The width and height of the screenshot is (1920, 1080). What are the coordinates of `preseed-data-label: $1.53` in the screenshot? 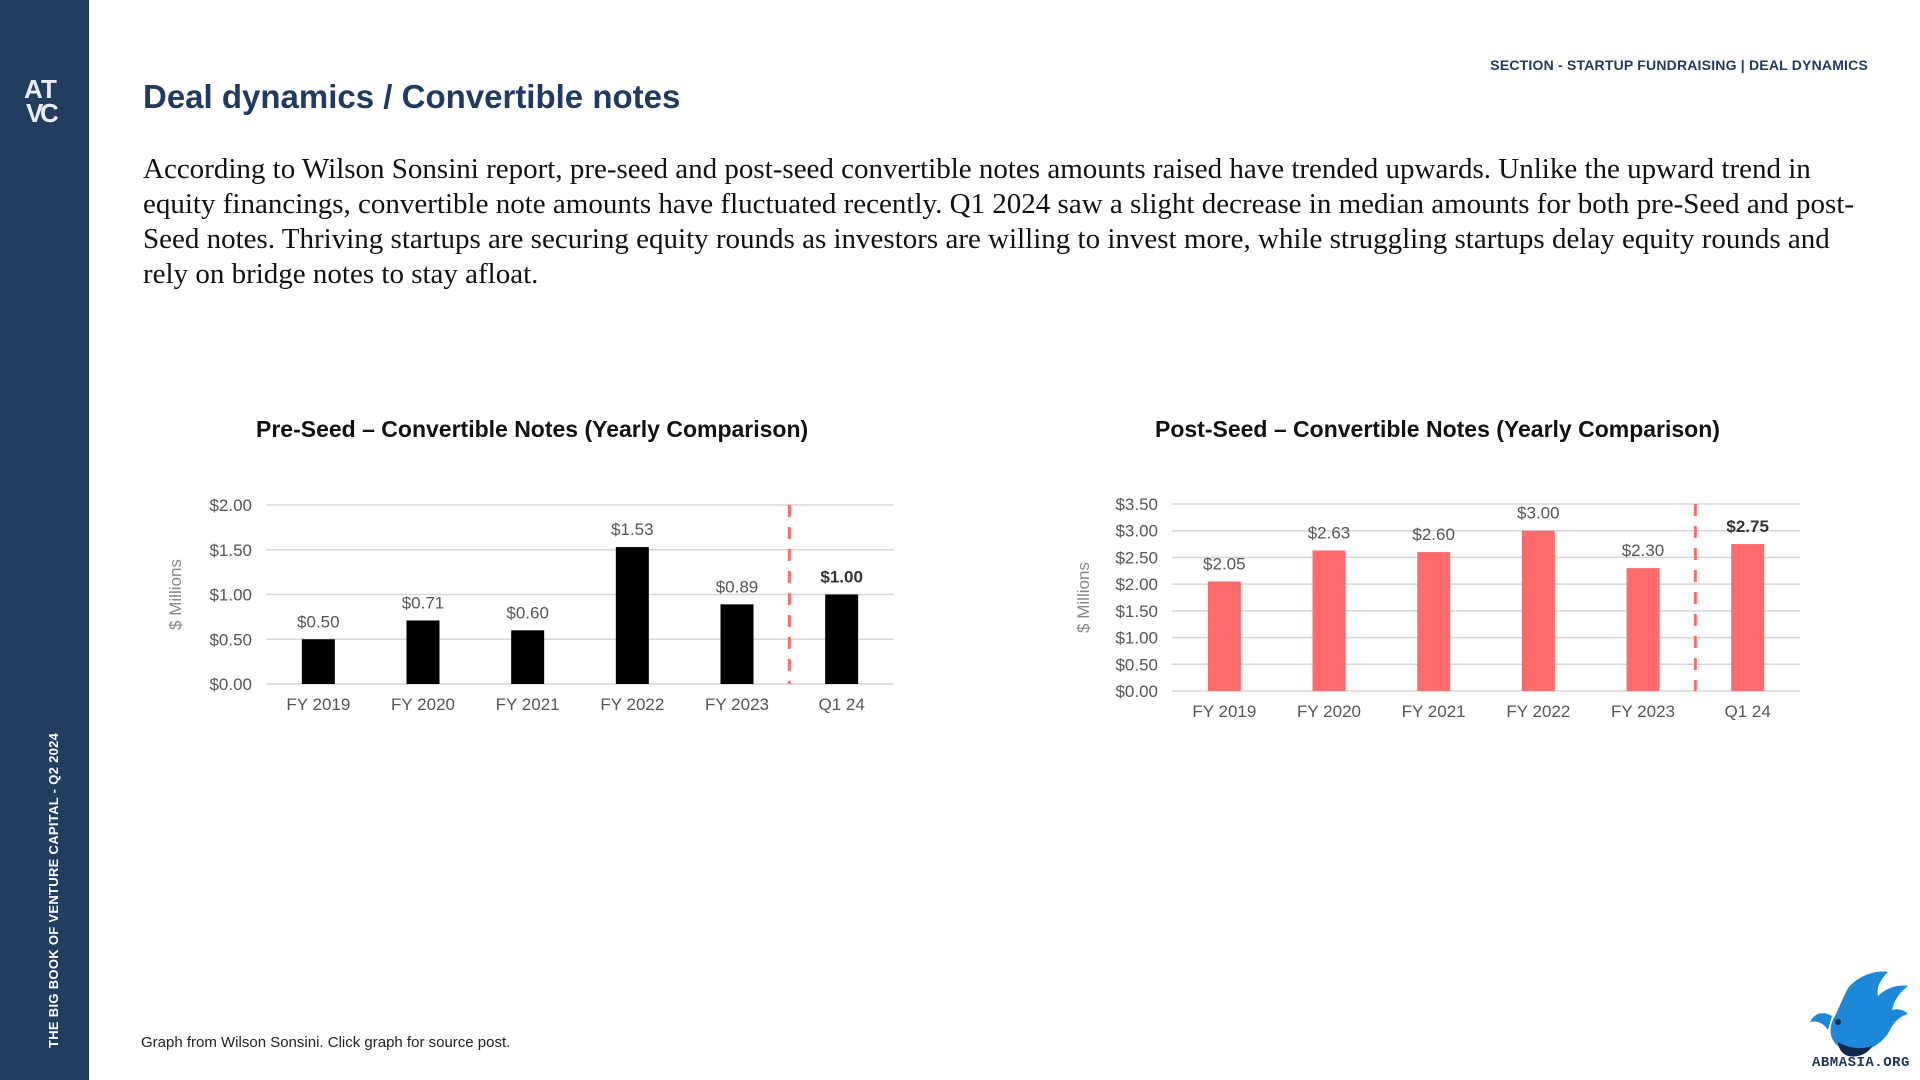 It's located at (632, 529).